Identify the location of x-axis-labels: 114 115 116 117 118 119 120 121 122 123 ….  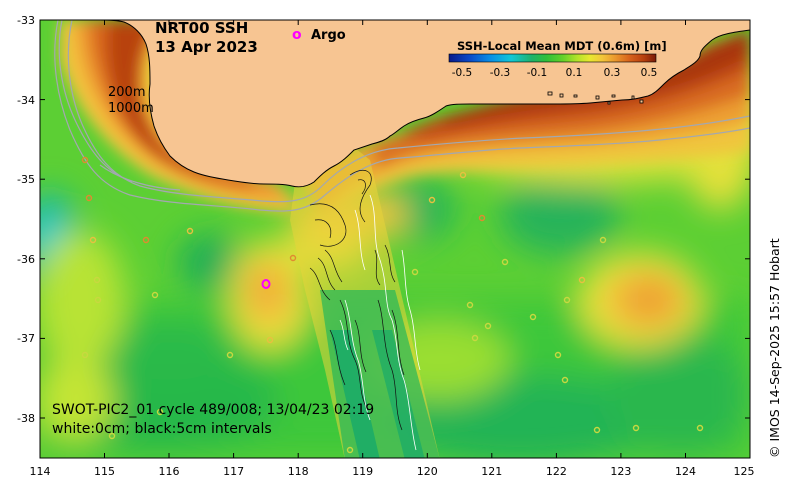
(392, 471).